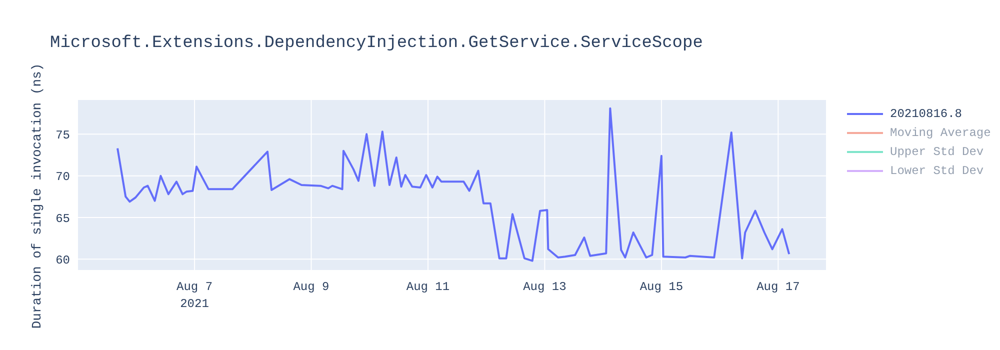  What do you see at coordinates (662, 287) in the screenshot?
I see `x-tick-label: Aug 15` at bounding box center [662, 287].